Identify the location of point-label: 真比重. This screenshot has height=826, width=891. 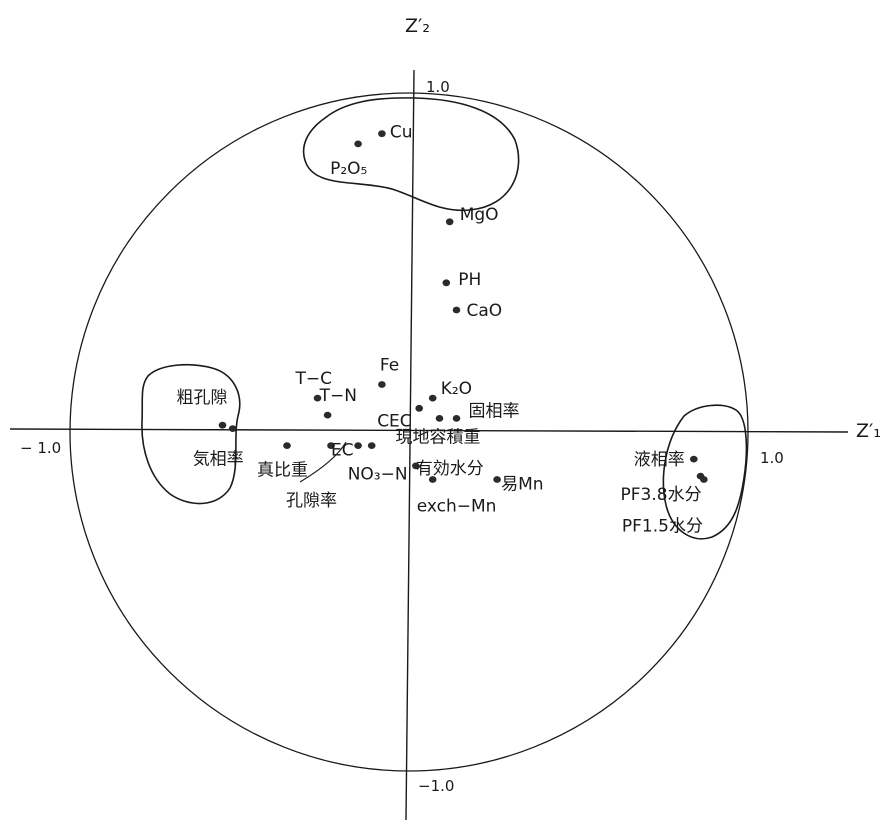
(282, 471).